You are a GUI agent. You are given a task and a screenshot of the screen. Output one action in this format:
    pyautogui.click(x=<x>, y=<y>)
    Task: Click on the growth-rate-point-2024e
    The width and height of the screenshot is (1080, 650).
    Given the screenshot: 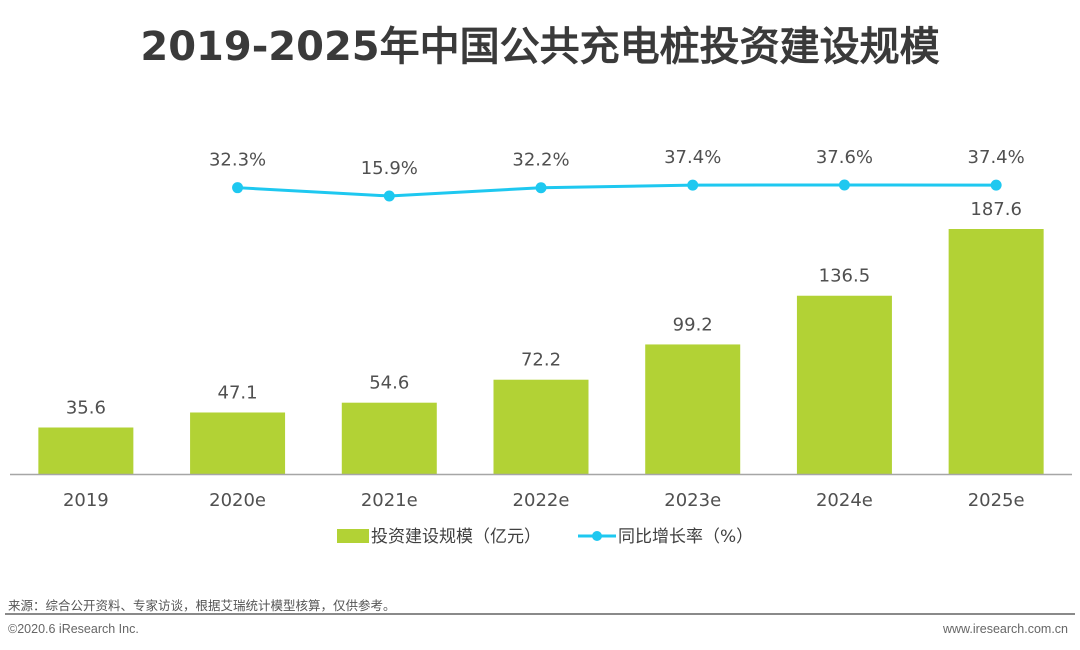 What is the action you would take?
    pyautogui.click(x=844, y=185)
    